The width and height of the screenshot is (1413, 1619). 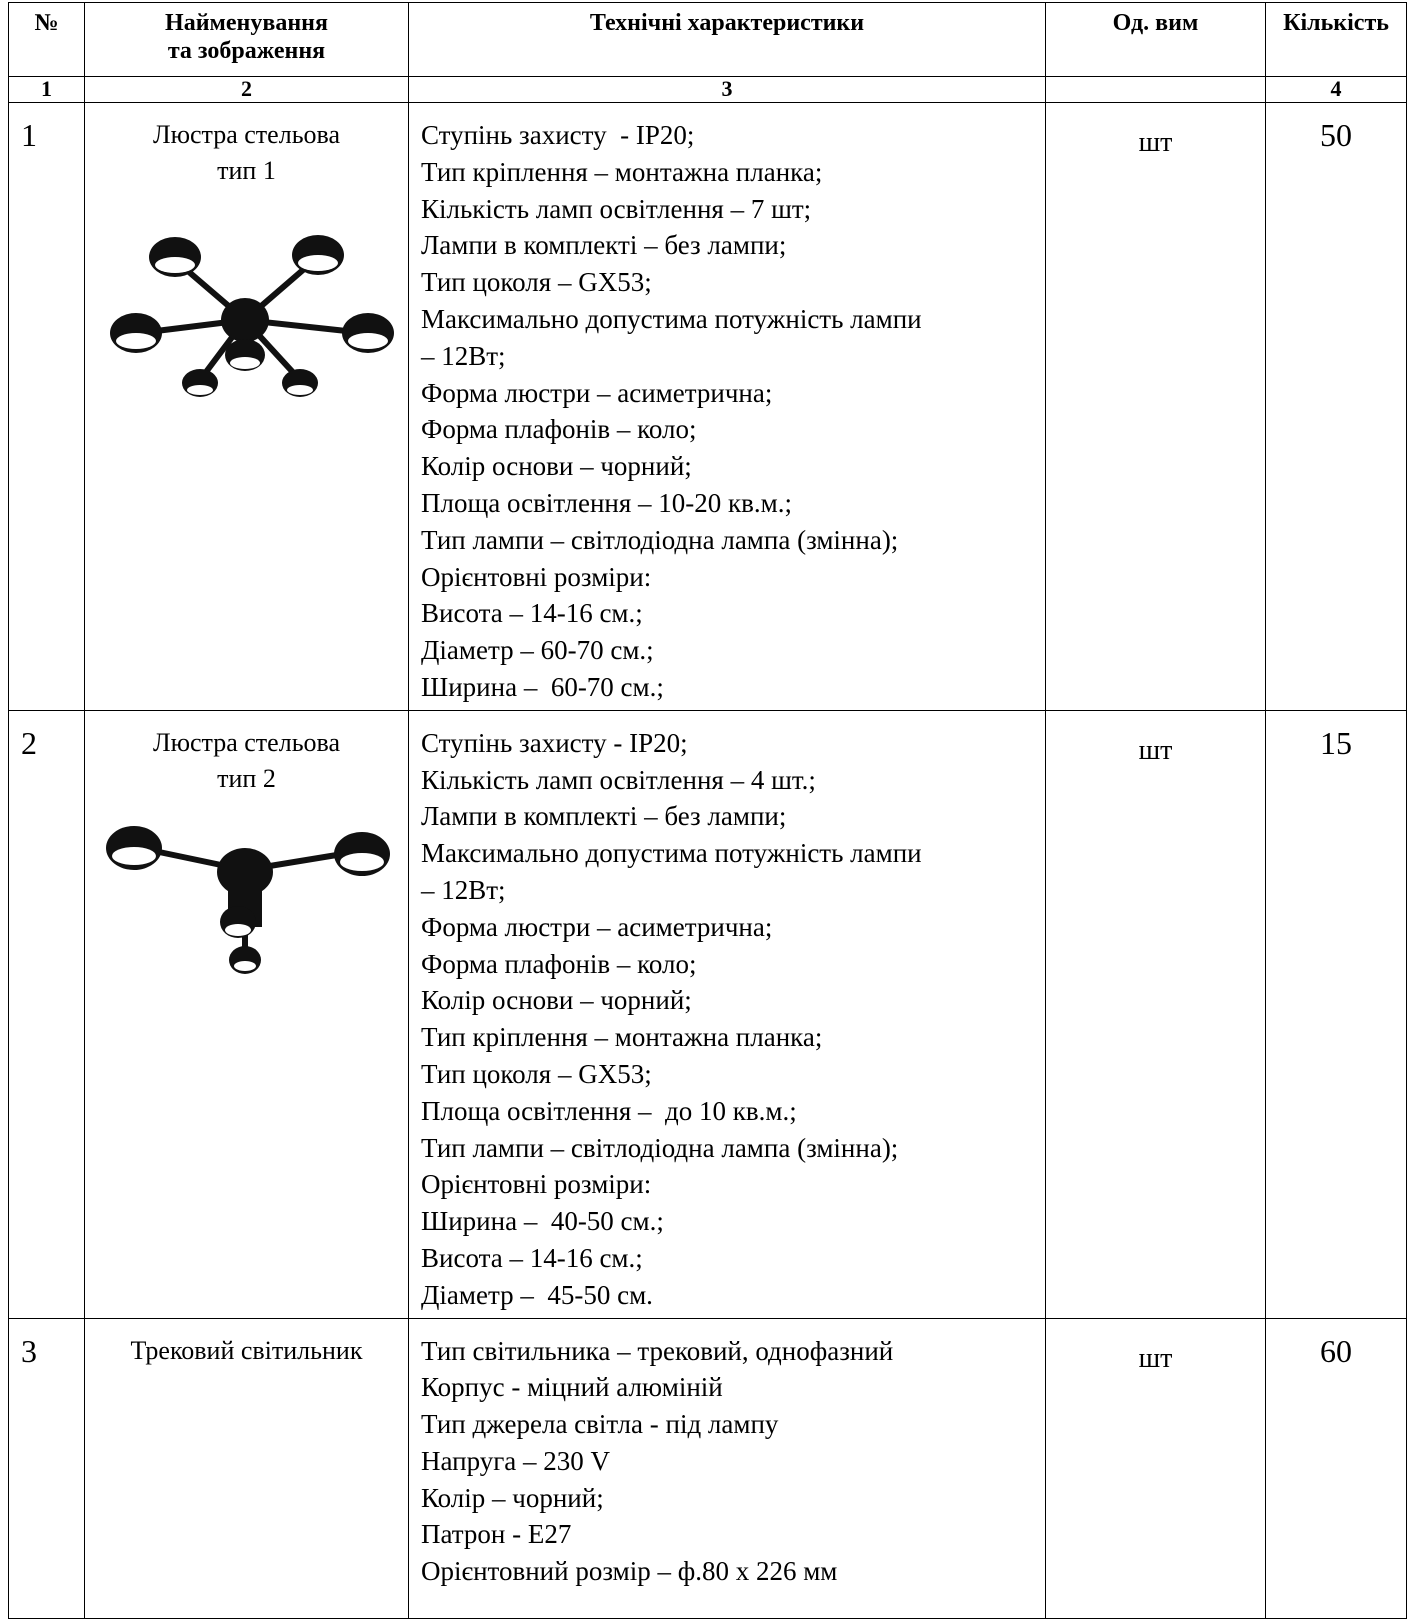 What do you see at coordinates (46, 89) in the screenshot?
I see `column-number: 1` at bounding box center [46, 89].